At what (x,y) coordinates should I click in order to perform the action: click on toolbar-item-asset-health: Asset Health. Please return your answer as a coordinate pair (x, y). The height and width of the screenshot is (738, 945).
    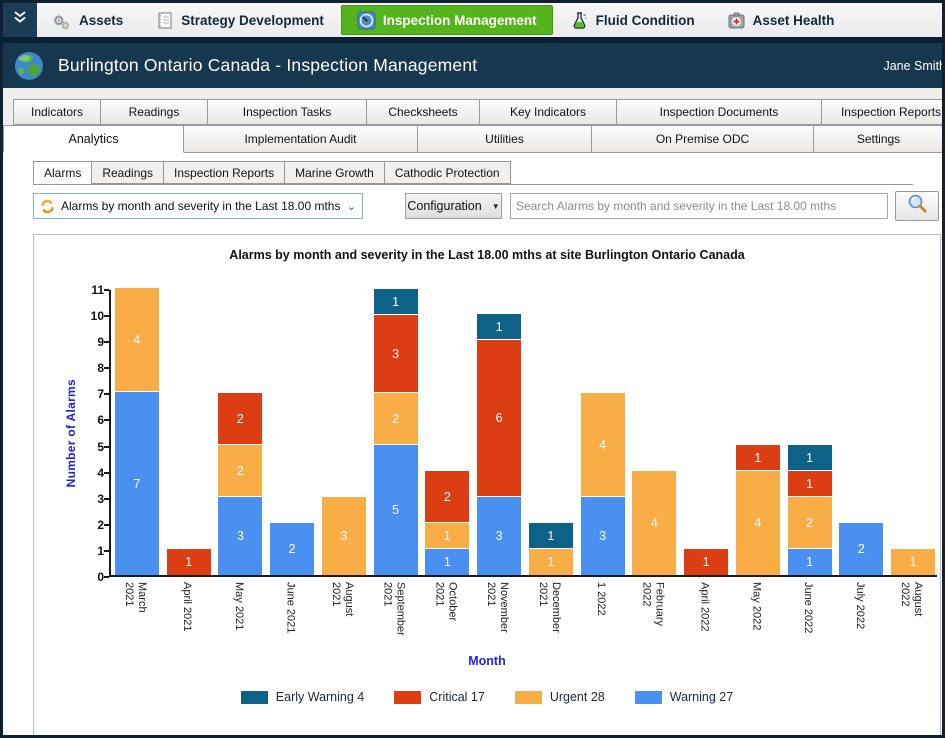
    Looking at the image, I should click on (781, 20).